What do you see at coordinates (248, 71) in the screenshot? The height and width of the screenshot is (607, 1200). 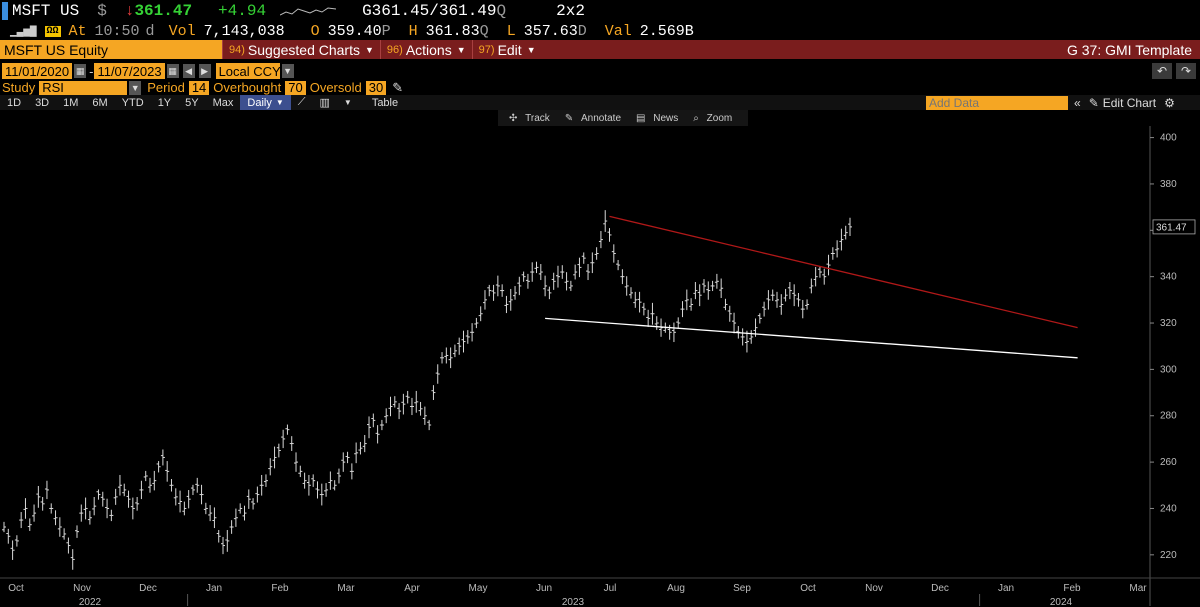 I see `currency-select: Local CCY` at bounding box center [248, 71].